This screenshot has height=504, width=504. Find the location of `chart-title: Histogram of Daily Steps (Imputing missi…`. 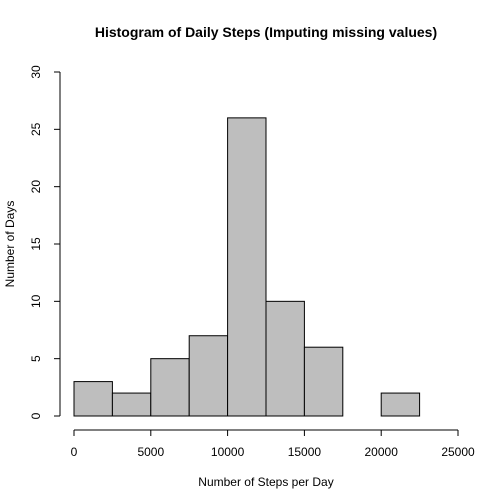

chart-title: Histogram of Daily Steps (Imputing missi… is located at coordinates (266, 32).